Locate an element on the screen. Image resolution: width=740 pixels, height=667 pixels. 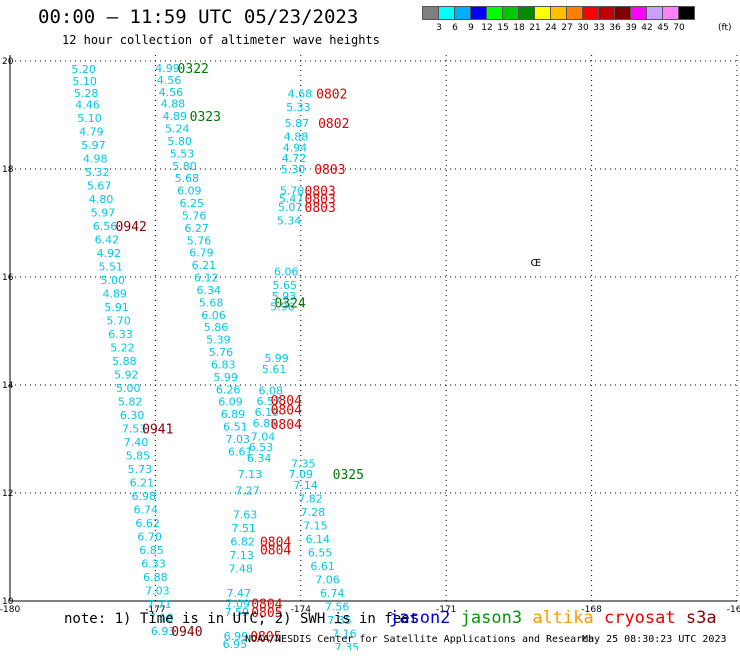
colorbar-tick-label: 12 is located at coordinates (487, 28).